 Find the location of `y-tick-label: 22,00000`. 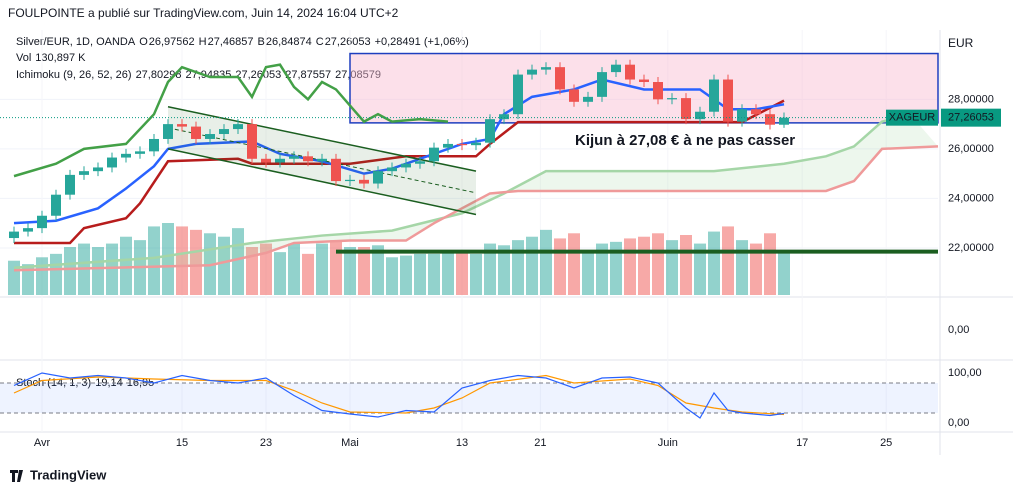

y-tick-label: 22,00000 is located at coordinates (971, 248).